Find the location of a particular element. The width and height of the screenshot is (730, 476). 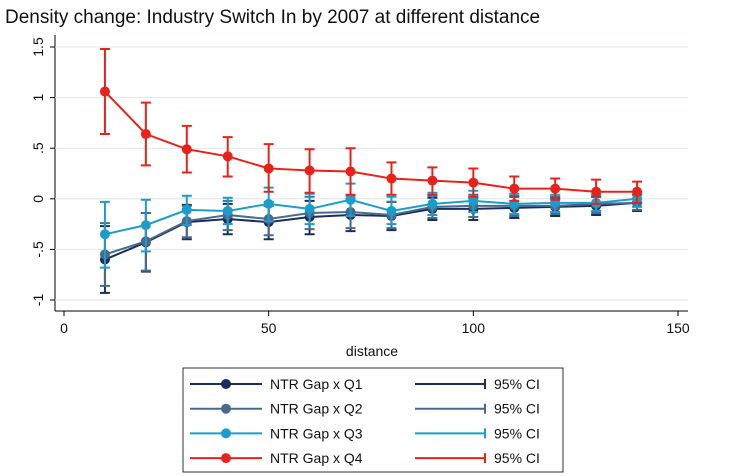

y-tick-label: -1 is located at coordinates (38, 300).